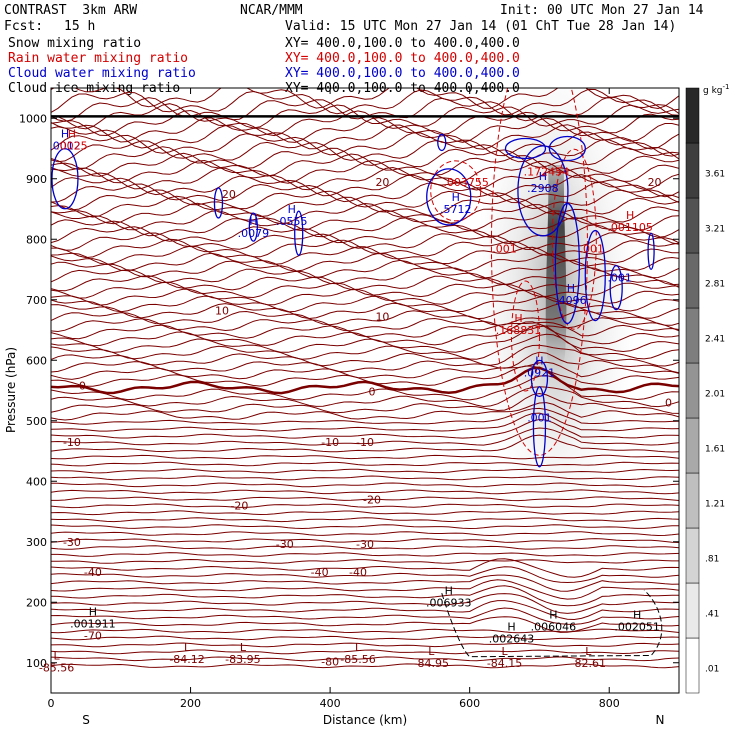 The width and height of the screenshot is (740, 740). What do you see at coordinates (330, 703) in the screenshot?
I see `x-tick-label: 400` at bounding box center [330, 703].